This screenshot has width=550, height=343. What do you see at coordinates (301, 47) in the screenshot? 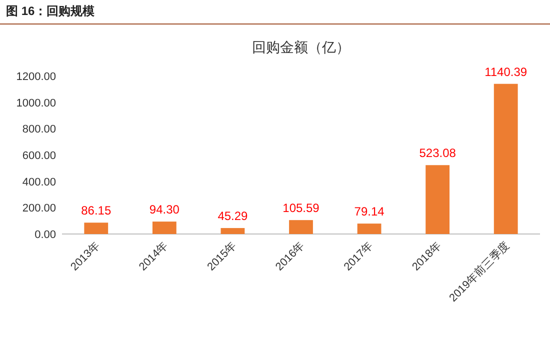
I see `chart-subtitle: 回购金额（亿）` at bounding box center [301, 47].